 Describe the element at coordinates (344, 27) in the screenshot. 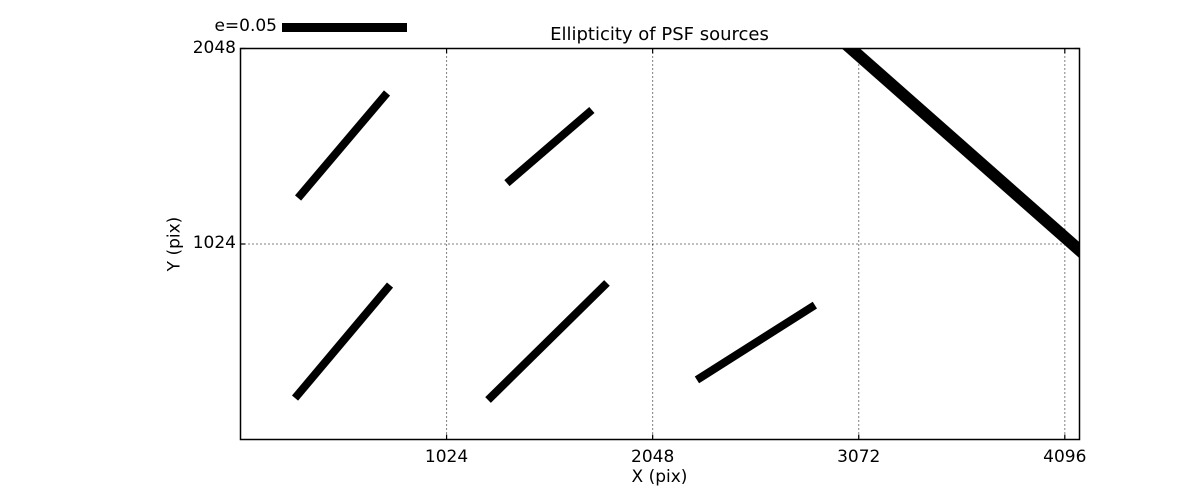

I see `legend-key-bar` at that location.